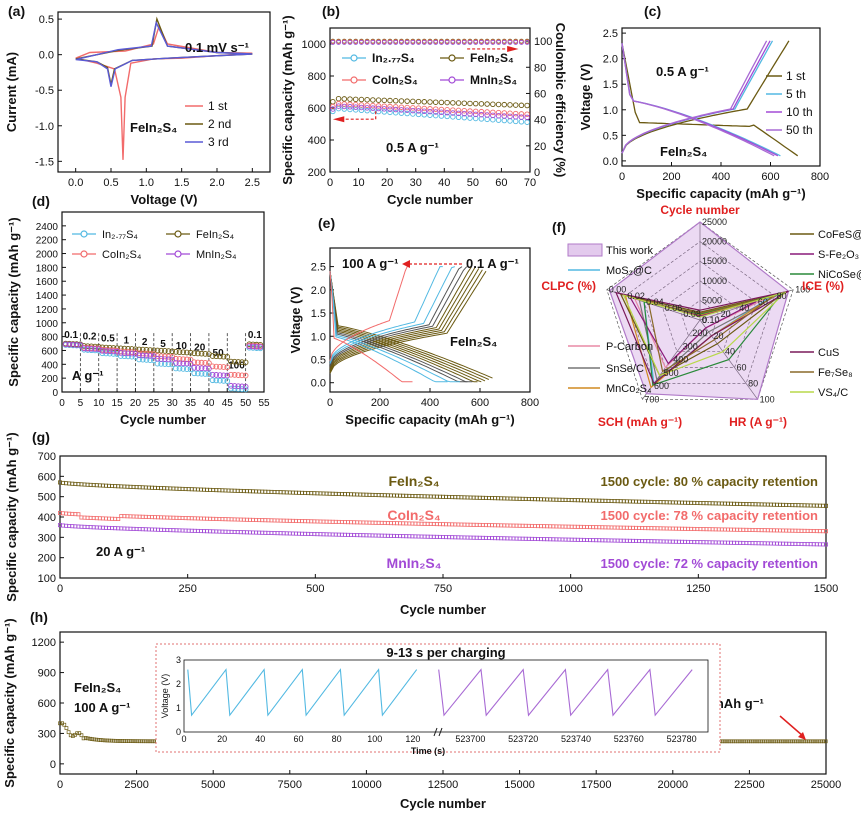 This screenshot has width=861, height=813. I want to click on legend-marker, so click(354, 58).